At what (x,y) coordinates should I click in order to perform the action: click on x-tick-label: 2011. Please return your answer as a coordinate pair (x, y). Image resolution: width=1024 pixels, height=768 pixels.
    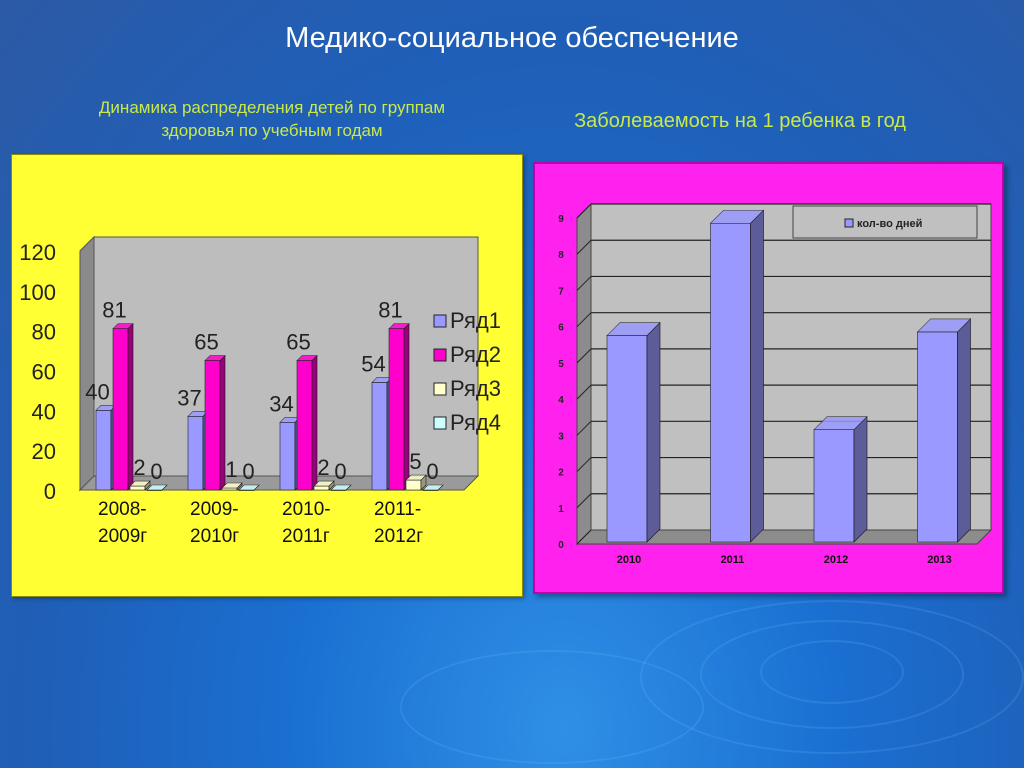
    Looking at the image, I should click on (733, 560).